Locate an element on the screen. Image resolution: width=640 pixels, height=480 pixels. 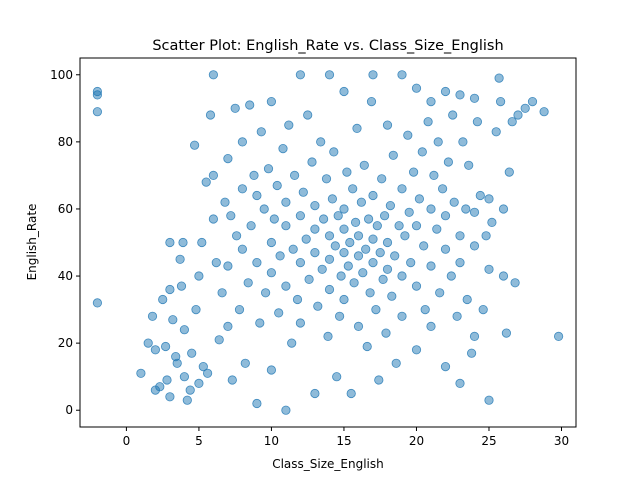
x-tick-label: 0 is located at coordinates (127, 441).